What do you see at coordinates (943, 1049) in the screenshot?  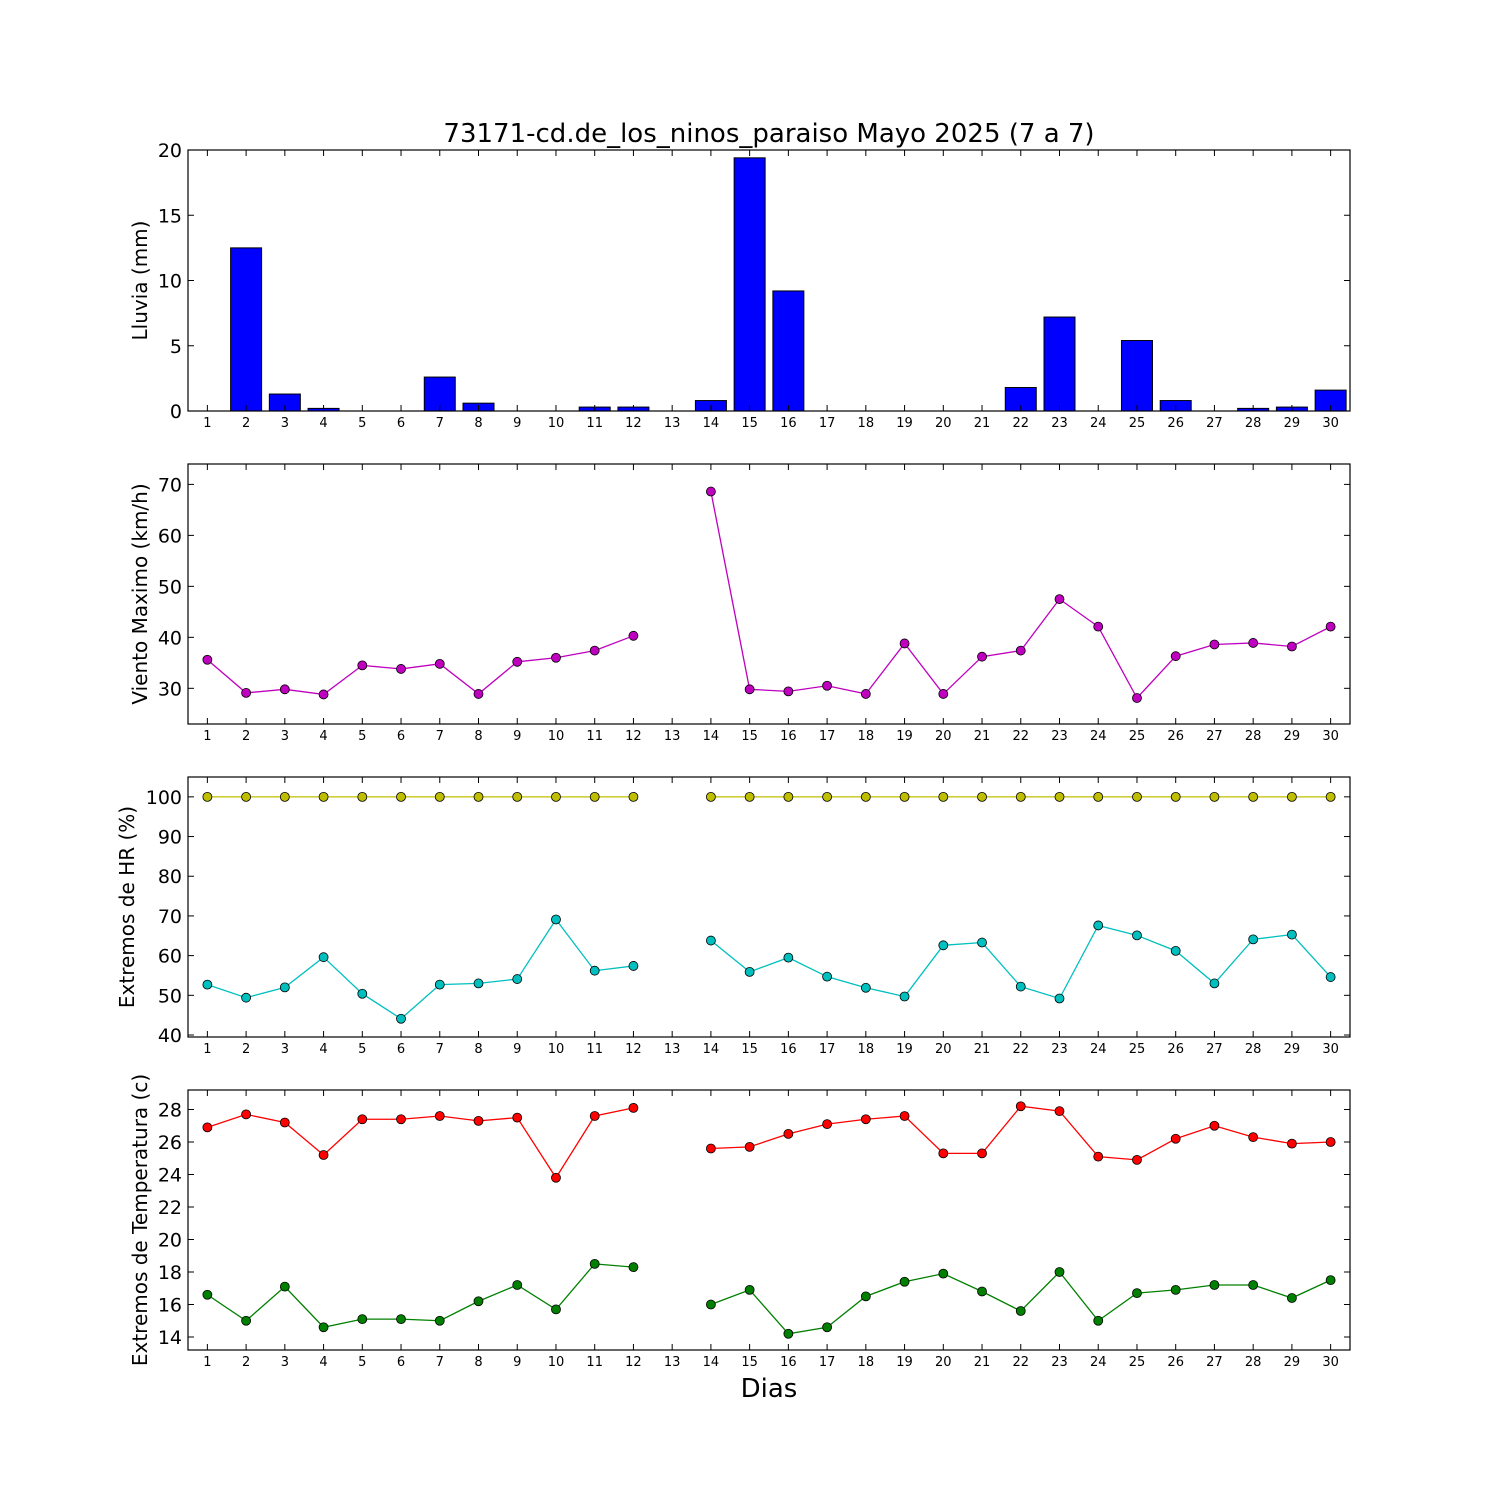 I see `xtick-label: 20` at bounding box center [943, 1049].